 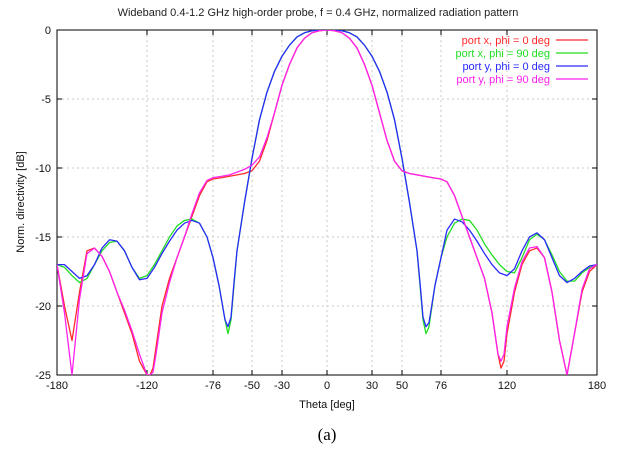 I want to click on y-tick-label: -15, so click(x=43, y=238).